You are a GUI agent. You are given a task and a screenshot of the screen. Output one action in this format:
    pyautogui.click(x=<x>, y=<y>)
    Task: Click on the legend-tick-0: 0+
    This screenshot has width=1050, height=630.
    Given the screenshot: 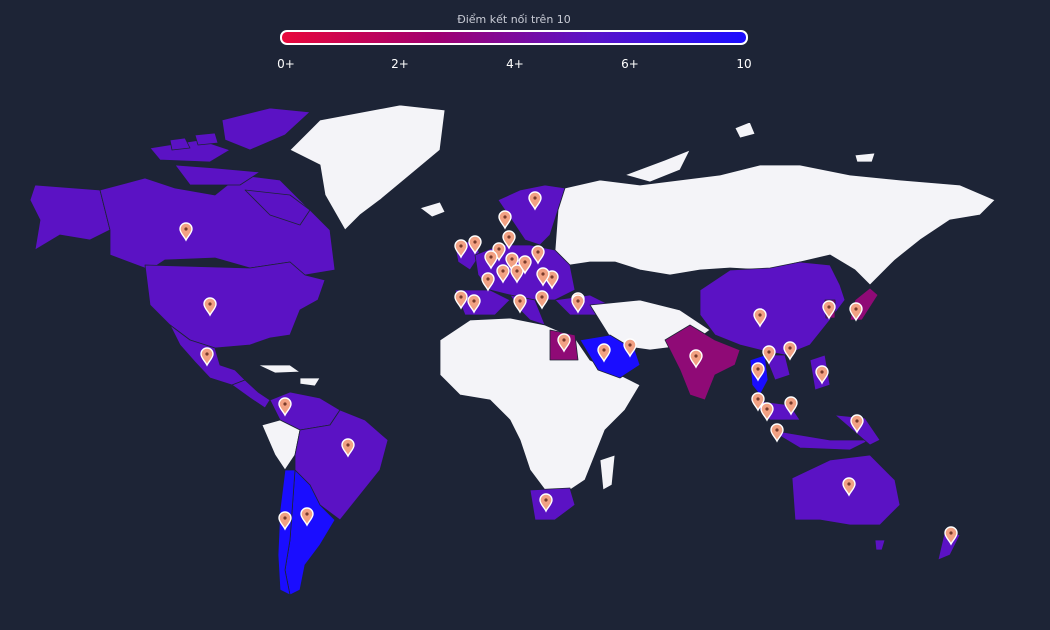 What is the action you would take?
    pyautogui.click(x=286, y=64)
    